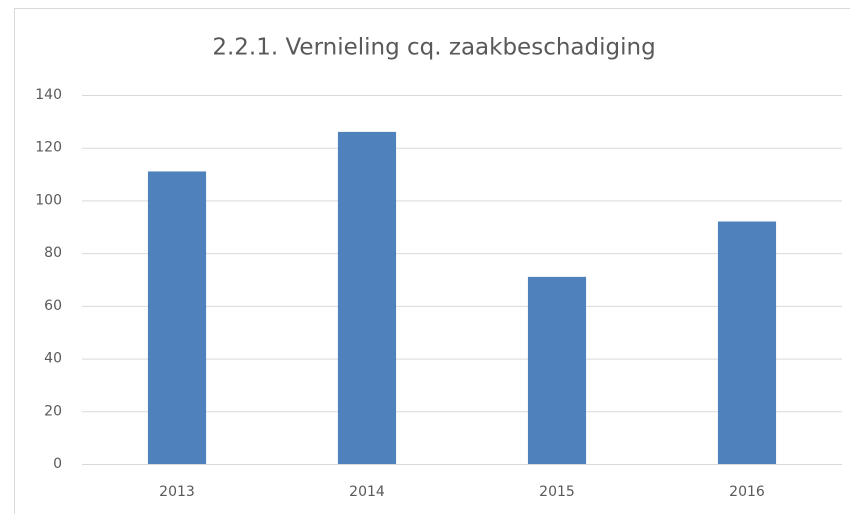 This screenshot has width=850, height=514. I want to click on y-tick-label: 80, so click(53, 253).